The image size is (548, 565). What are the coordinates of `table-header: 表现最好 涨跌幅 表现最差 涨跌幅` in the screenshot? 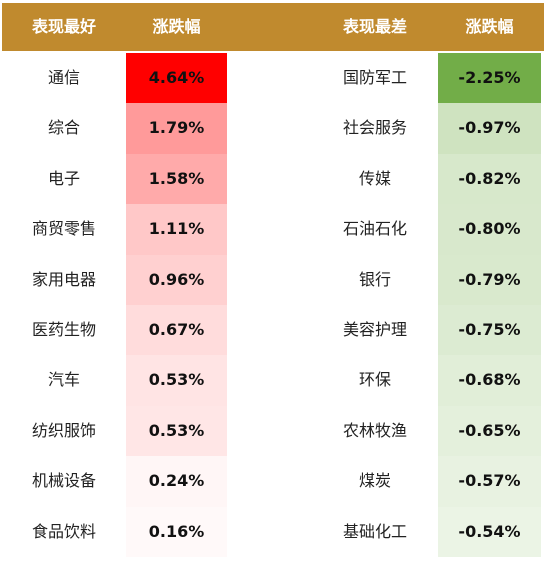 It's located at (273, 27).